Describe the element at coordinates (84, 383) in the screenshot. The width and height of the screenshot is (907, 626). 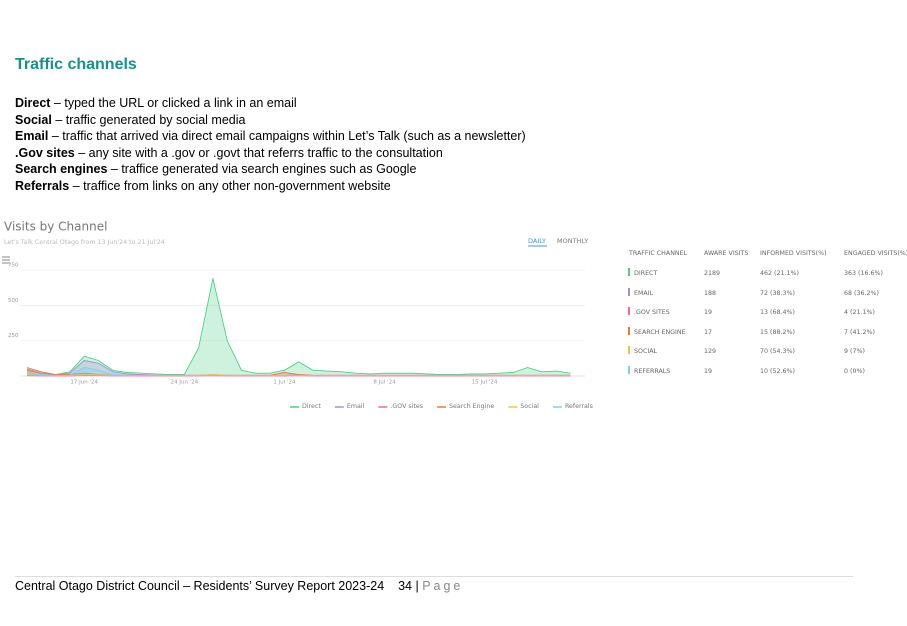
I see `x-tick-label: 17 Jun '24` at that location.